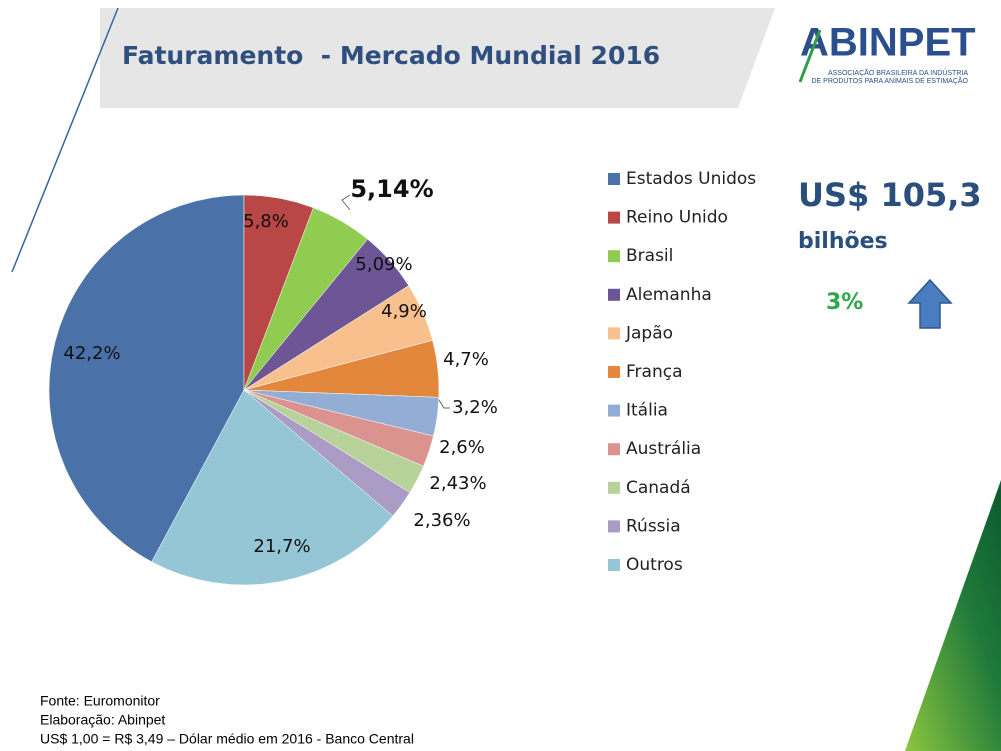 This screenshot has width=1001, height=751. What do you see at coordinates (677, 218) in the screenshot?
I see `legend-label: Reino Unido` at bounding box center [677, 218].